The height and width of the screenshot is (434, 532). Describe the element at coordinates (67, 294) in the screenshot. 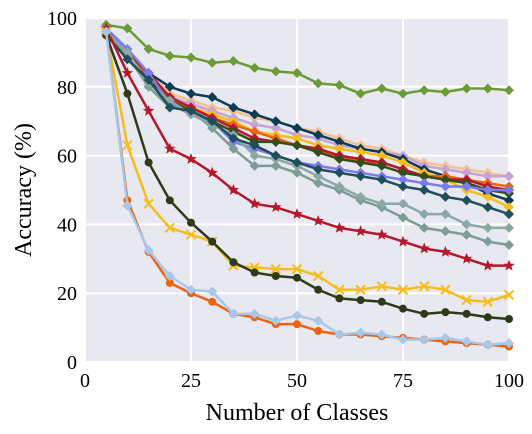

I see `y-tick-label: 20` at that location.